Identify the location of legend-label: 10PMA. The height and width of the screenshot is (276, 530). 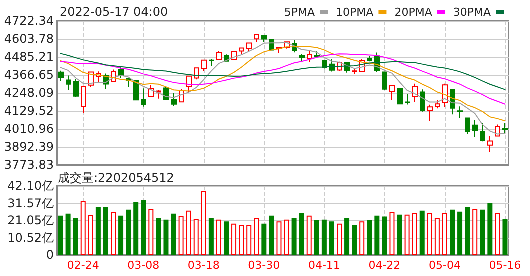
(355, 12).